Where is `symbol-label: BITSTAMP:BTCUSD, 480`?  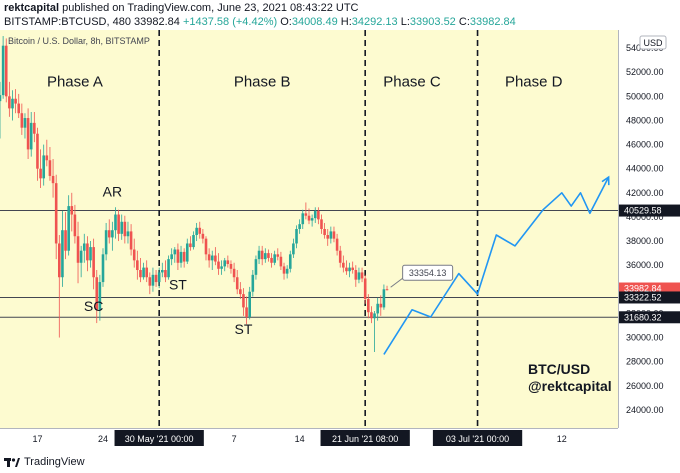 symbol-label: BITSTAMP:BTCUSD, 480 is located at coordinates (67, 22).